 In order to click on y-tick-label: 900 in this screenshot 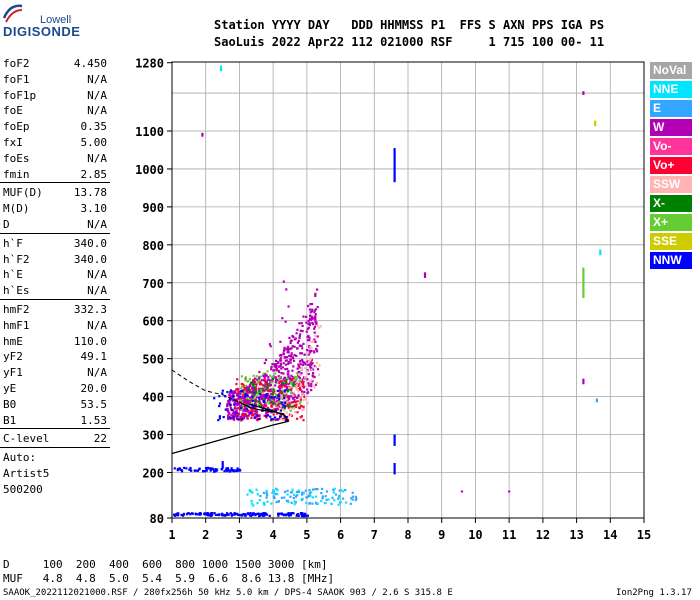, I will do `click(153, 208)`.